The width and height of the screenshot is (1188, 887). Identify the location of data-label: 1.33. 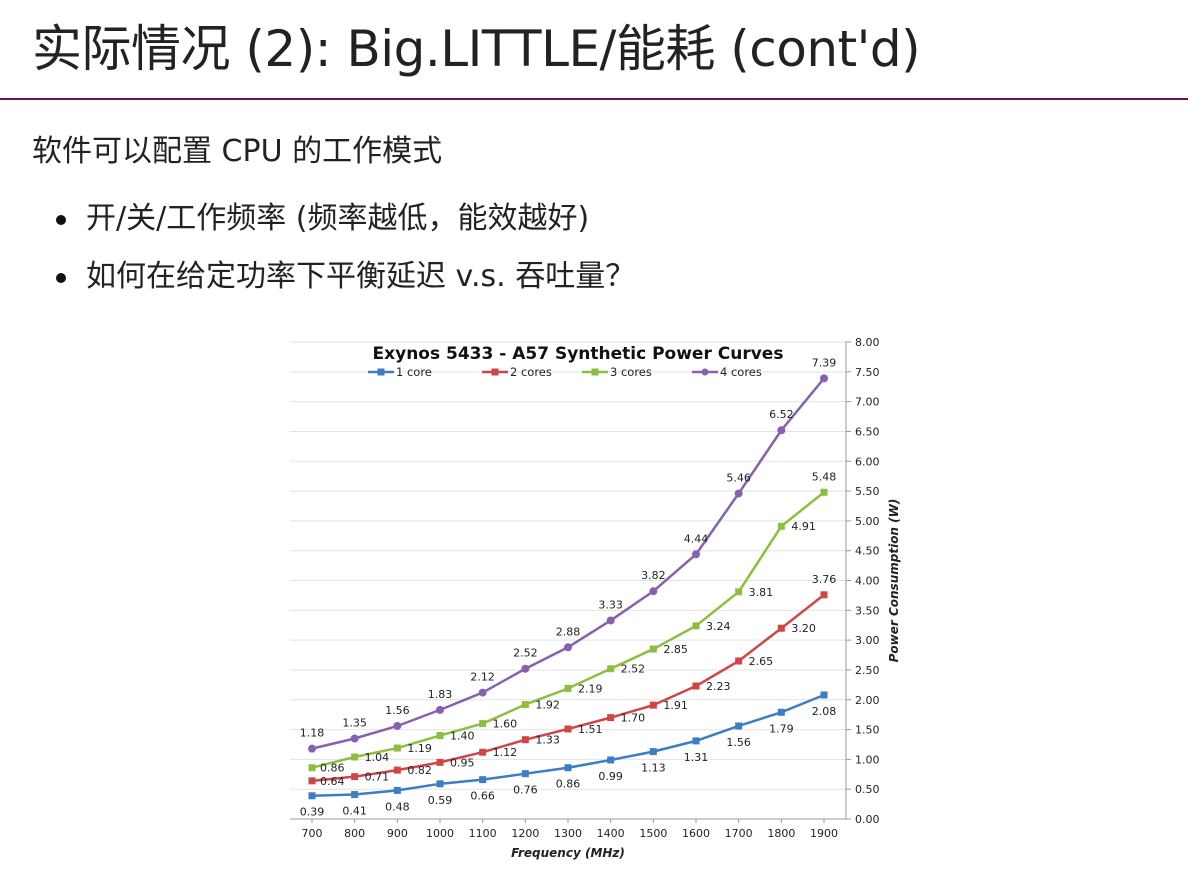
(547, 740).